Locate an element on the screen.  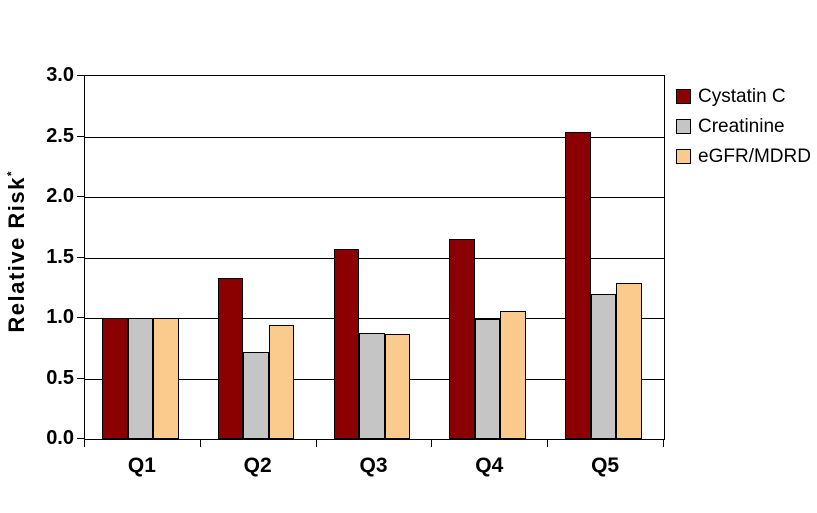
y-tick-label-1.5: 1.5 is located at coordinates (60, 256).